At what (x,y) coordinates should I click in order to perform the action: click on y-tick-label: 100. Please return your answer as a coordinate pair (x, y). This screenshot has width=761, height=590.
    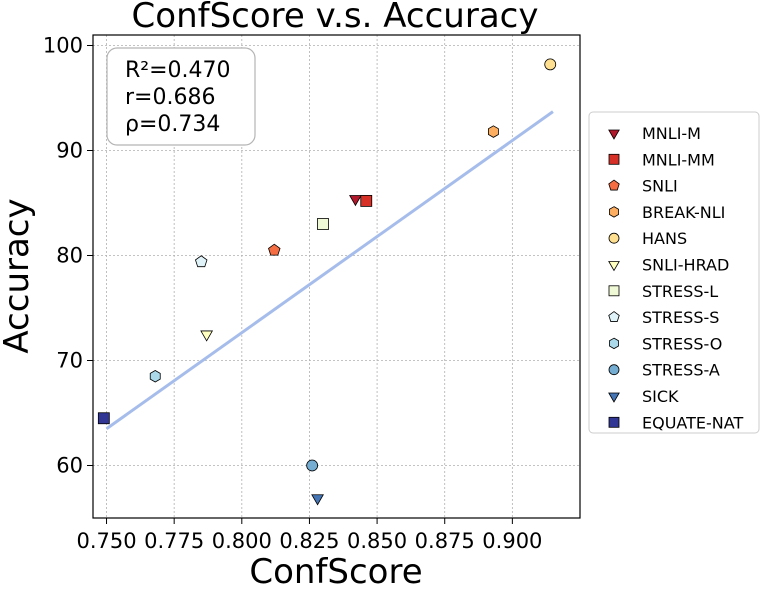
    Looking at the image, I should click on (63, 46).